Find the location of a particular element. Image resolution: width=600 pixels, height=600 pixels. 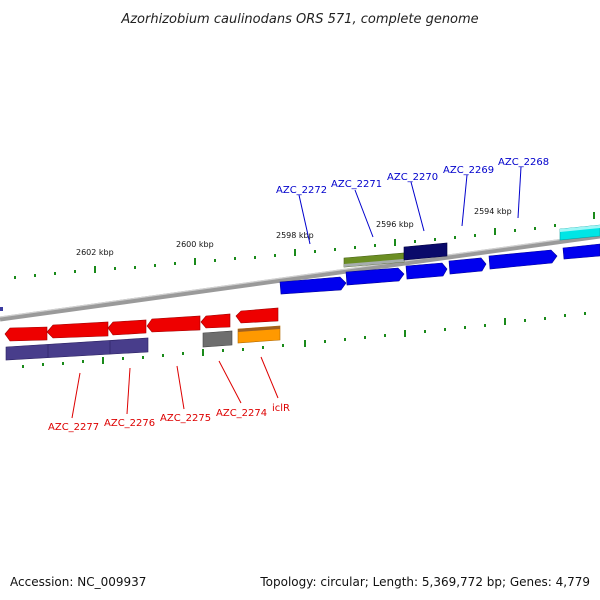

gene-azc2272-arrow is located at coordinates (313, 285).